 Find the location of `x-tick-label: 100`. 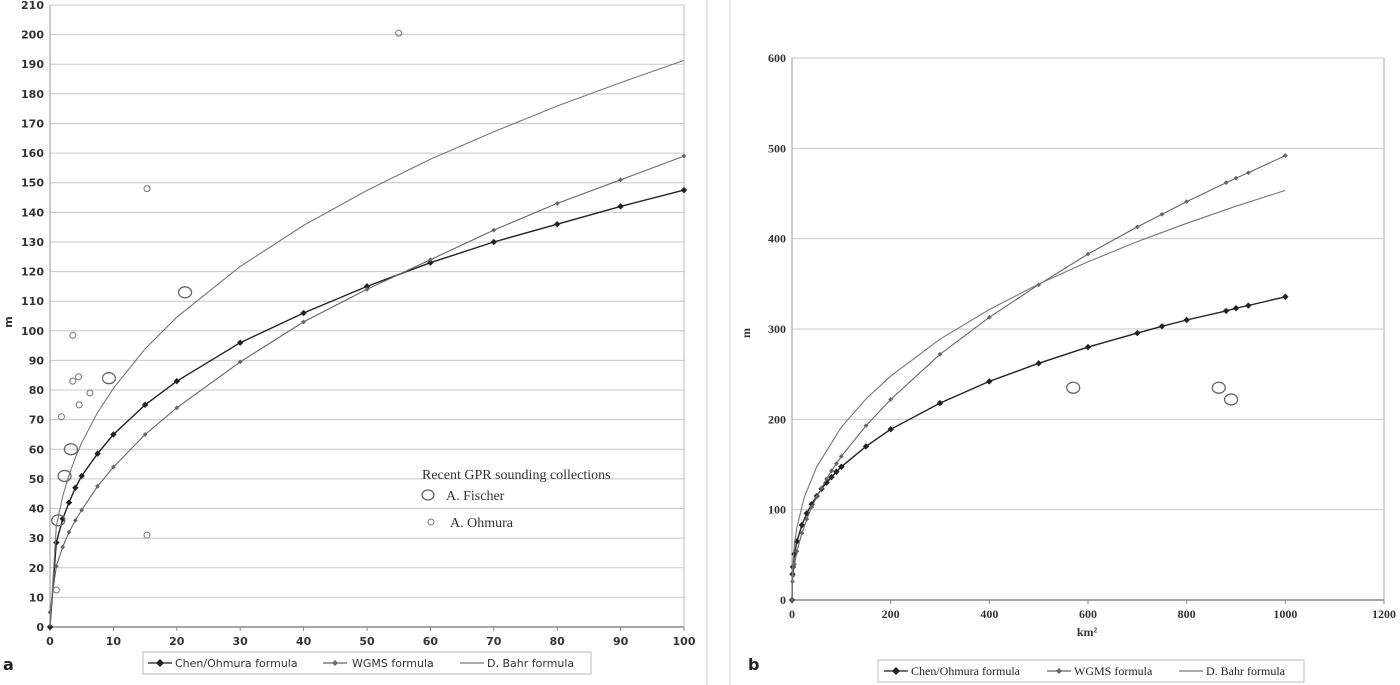

x-tick-label: 100 is located at coordinates (684, 641).